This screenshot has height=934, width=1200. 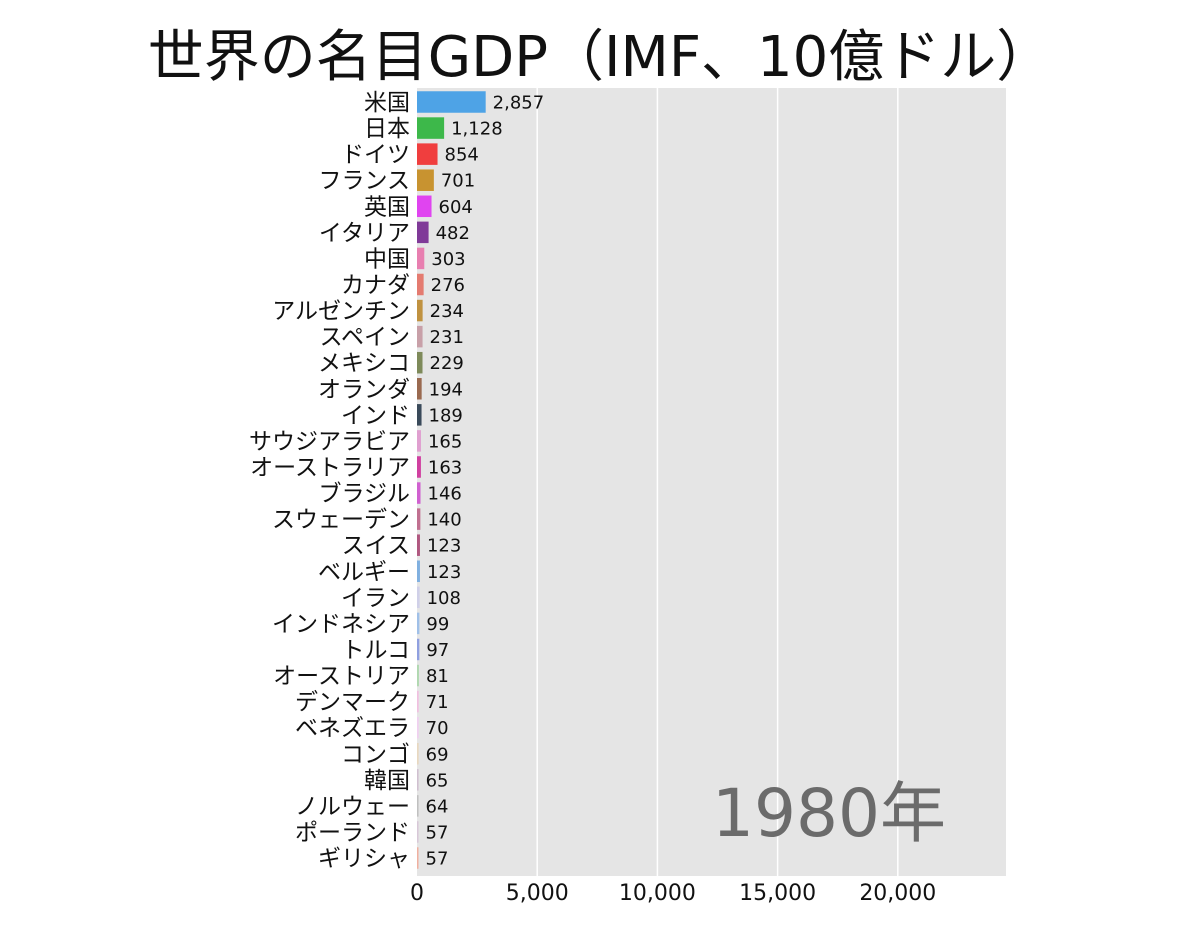 I want to click on value-label: 69, so click(x=437, y=754).